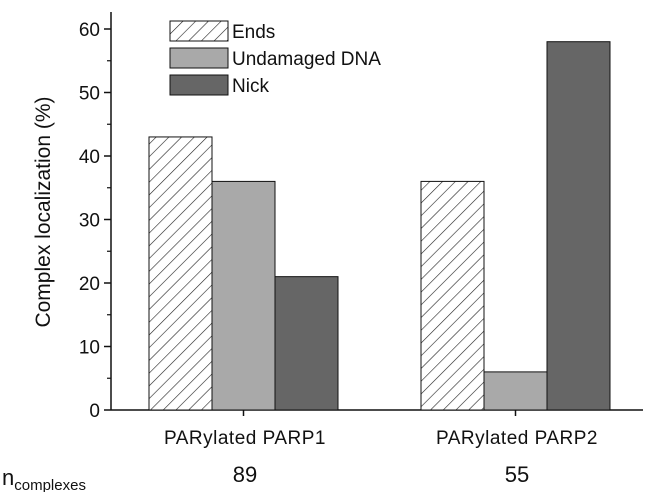 Image resolution: width=648 pixels, height=492 pixels. Describe the element at coordinates (89, 348) in the screenshot. I see `y-tick-label: 10` at that location.